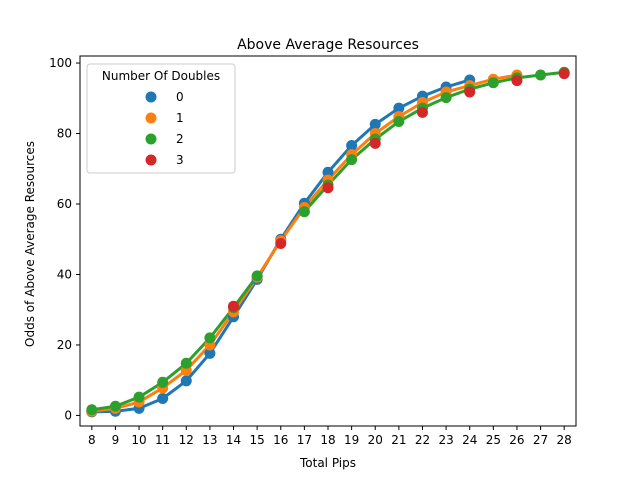 The image size is (640, 480). Describe the element at coordinates (30, 244) in the screenshot. I see `y-axis-label: Odds of Above Average Resources` at that location.